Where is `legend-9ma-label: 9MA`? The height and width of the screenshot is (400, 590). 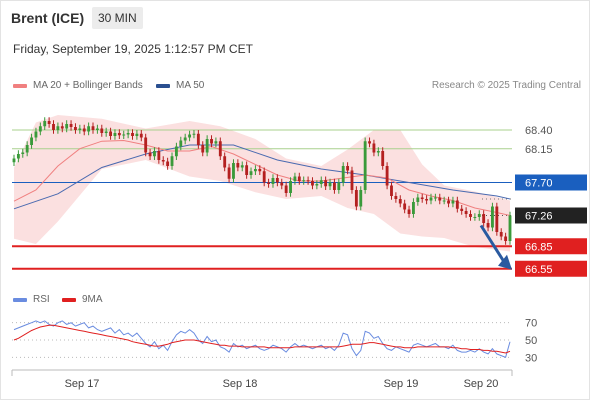
legend-9ma-label: 9MA is located at coordinates (92, 299).